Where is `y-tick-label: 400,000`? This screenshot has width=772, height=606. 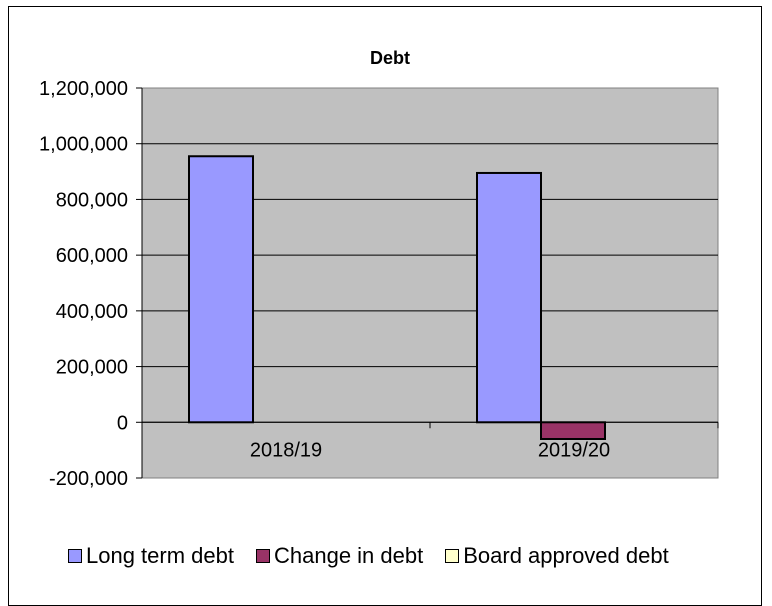
y-tick-label: 400,000 is located at coordinates (92, 312).